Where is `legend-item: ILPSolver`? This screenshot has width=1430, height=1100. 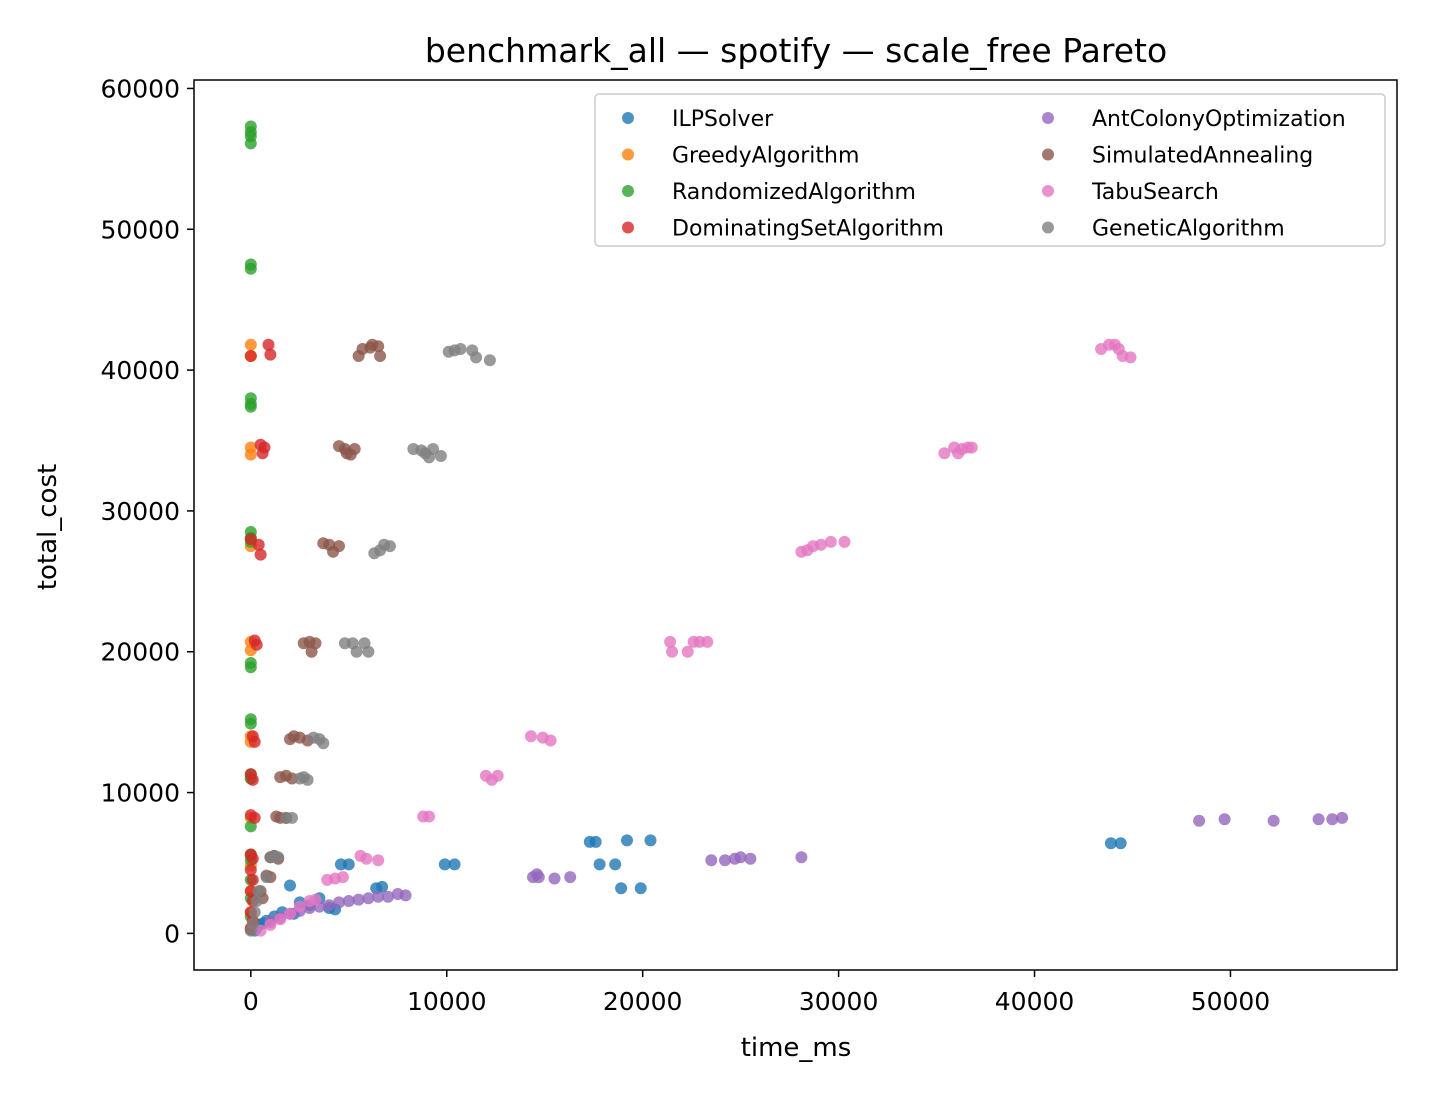 legend-item: ILPSolver is located at coordinates (698, 119).